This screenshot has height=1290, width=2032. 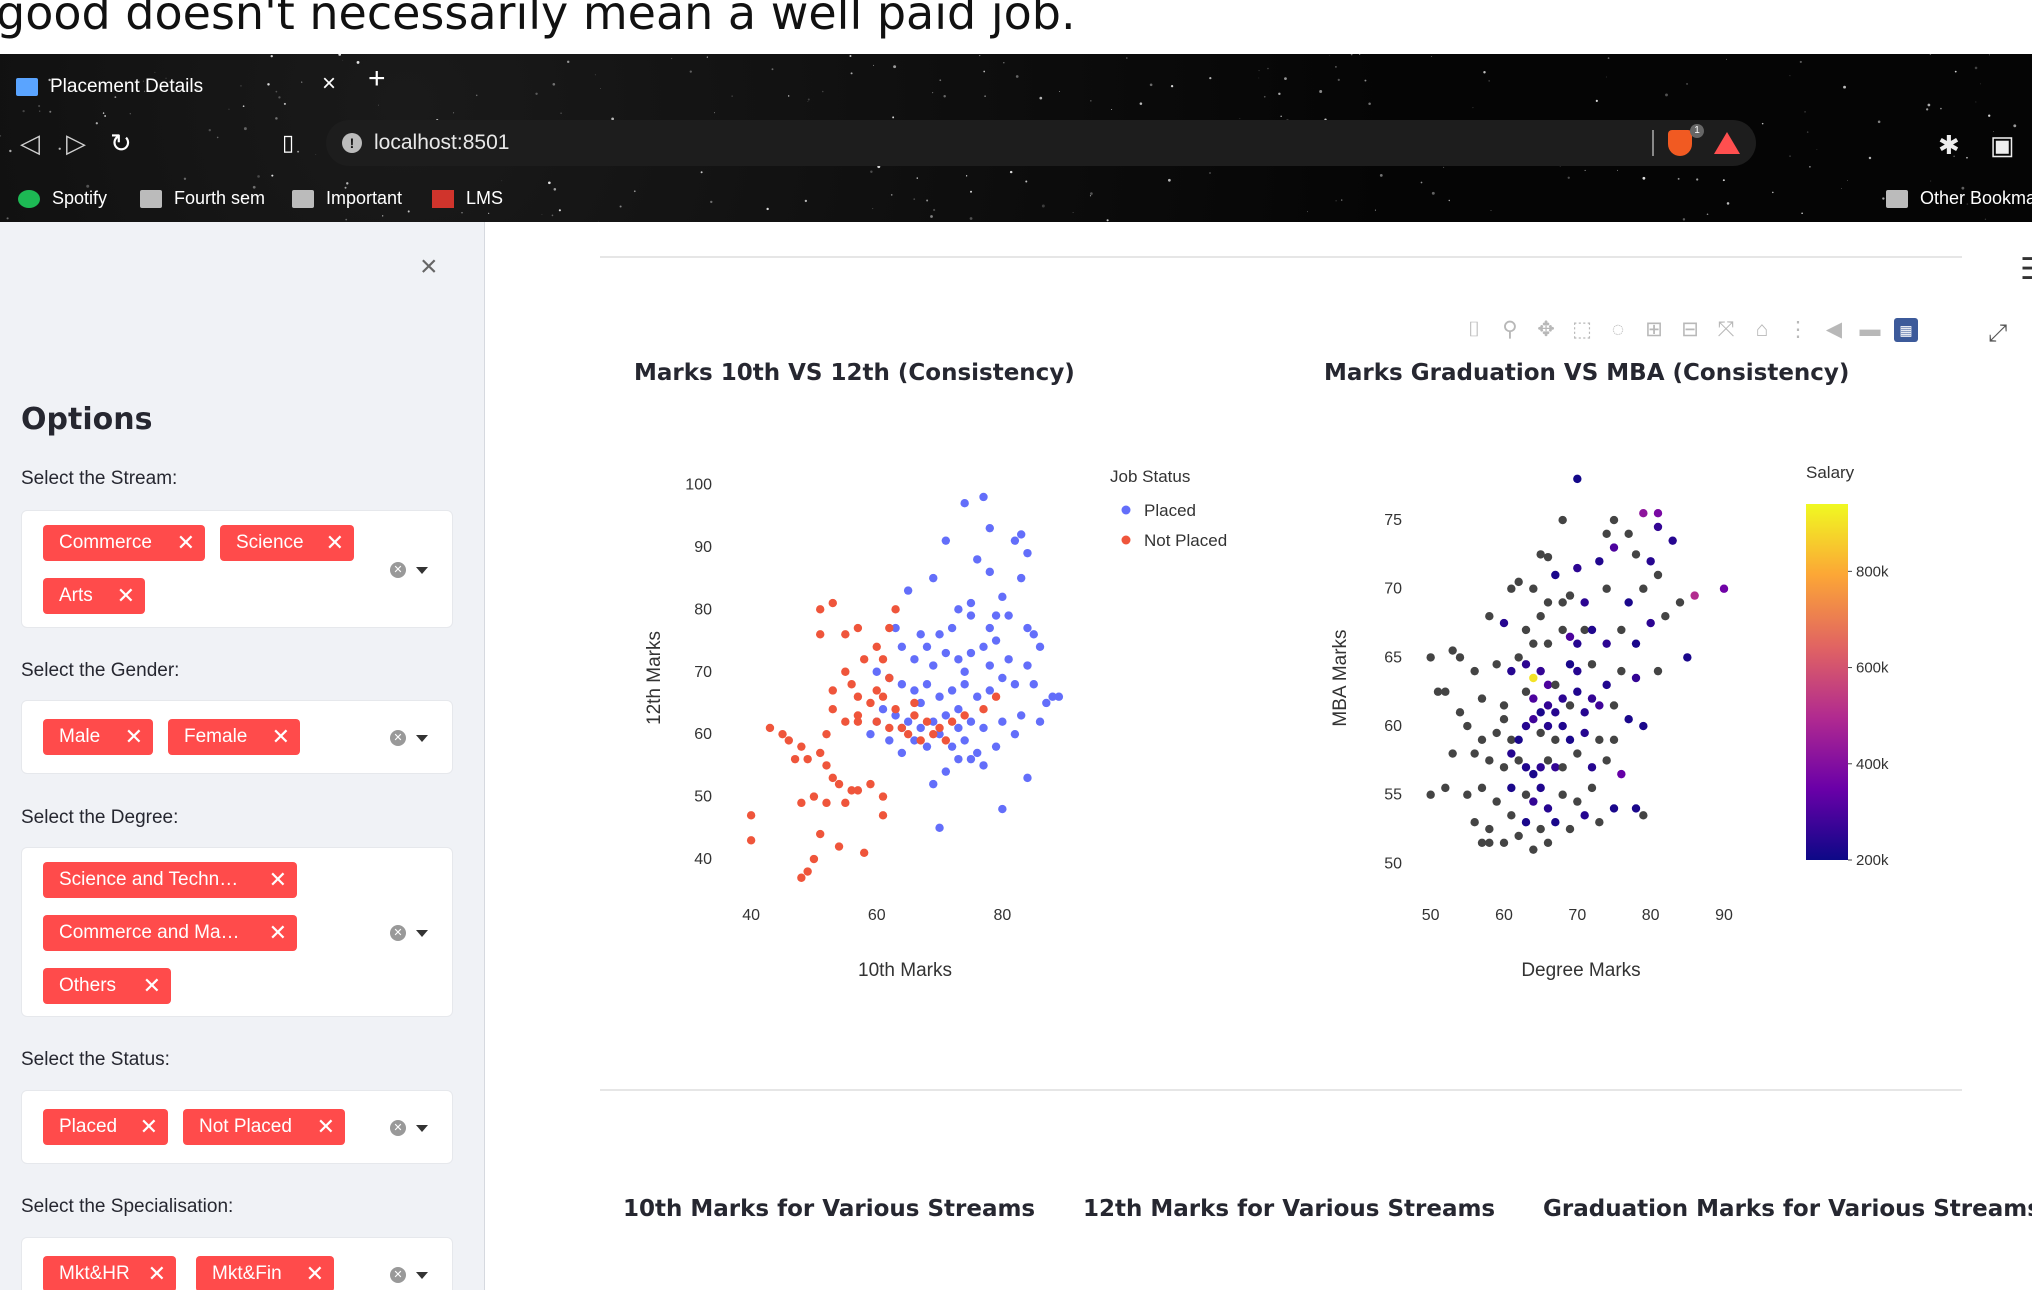 I want to click on fullscreen-icon: ⤢, so click(x=1998, y=333).